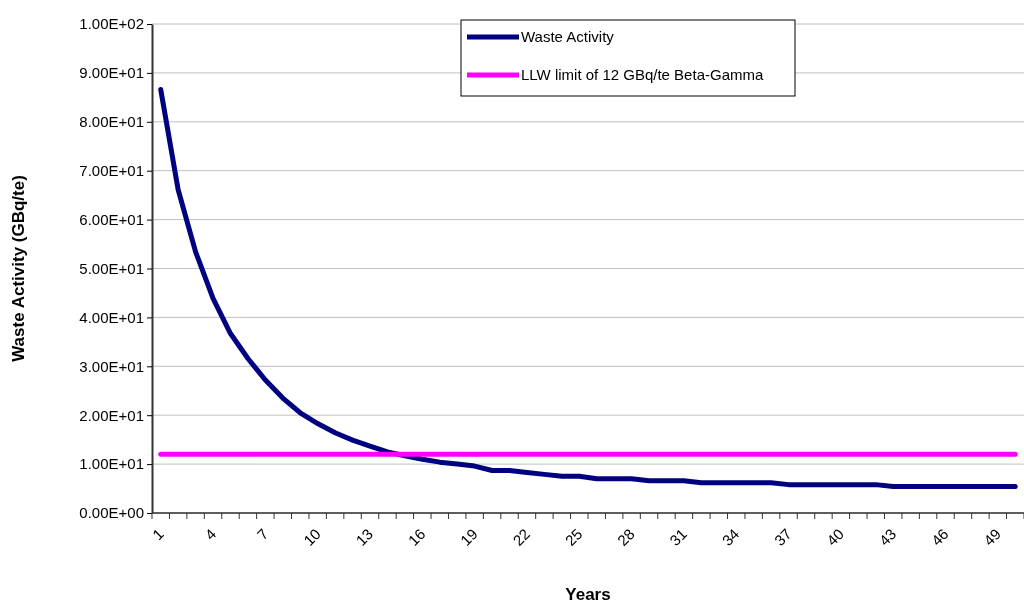  What do you see at coordinates (111, 73) in the screenshot?
I see `y-tick-label: 9.00E+01` at bounding box center [111, 73].